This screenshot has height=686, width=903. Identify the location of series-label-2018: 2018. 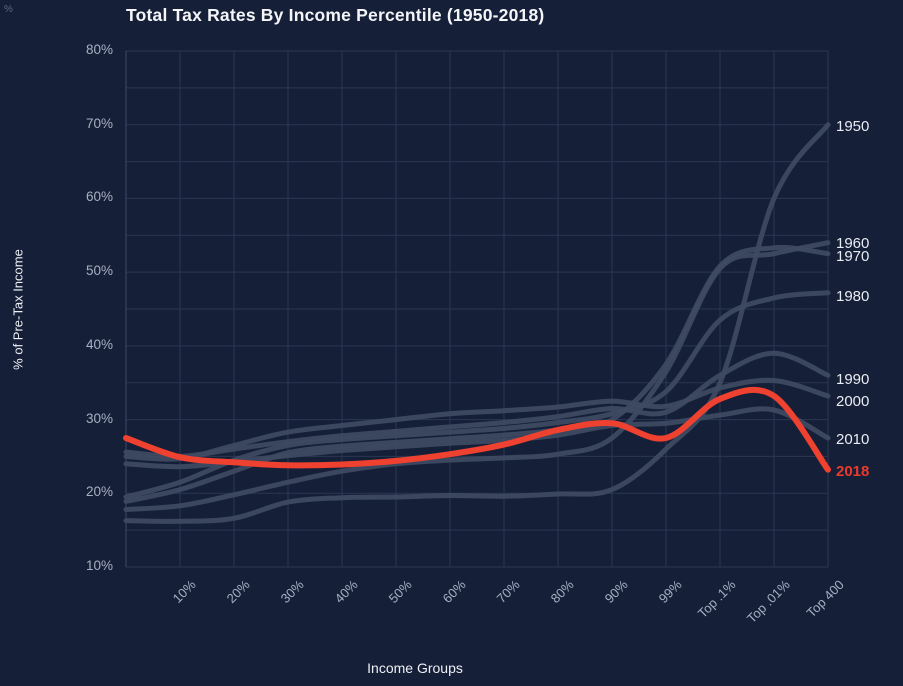
(853, 471).